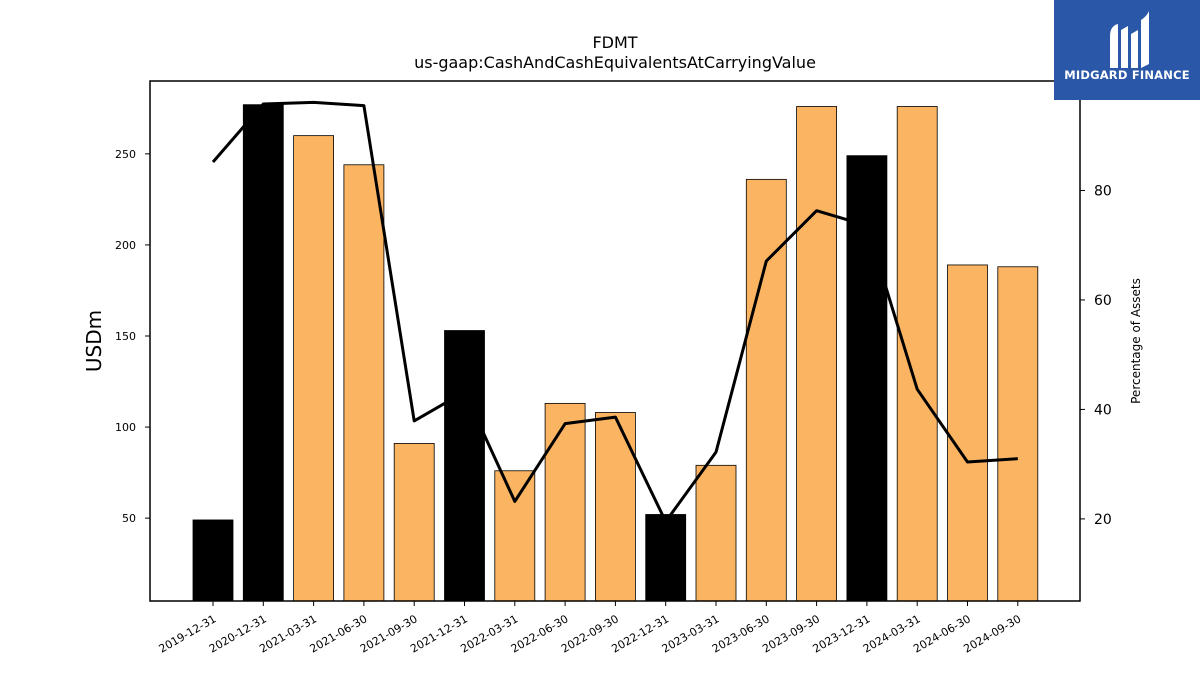  Describe the element at coordinates (1103, 410) in the screenshot. I see `y2-tick-label: 40` at that location.